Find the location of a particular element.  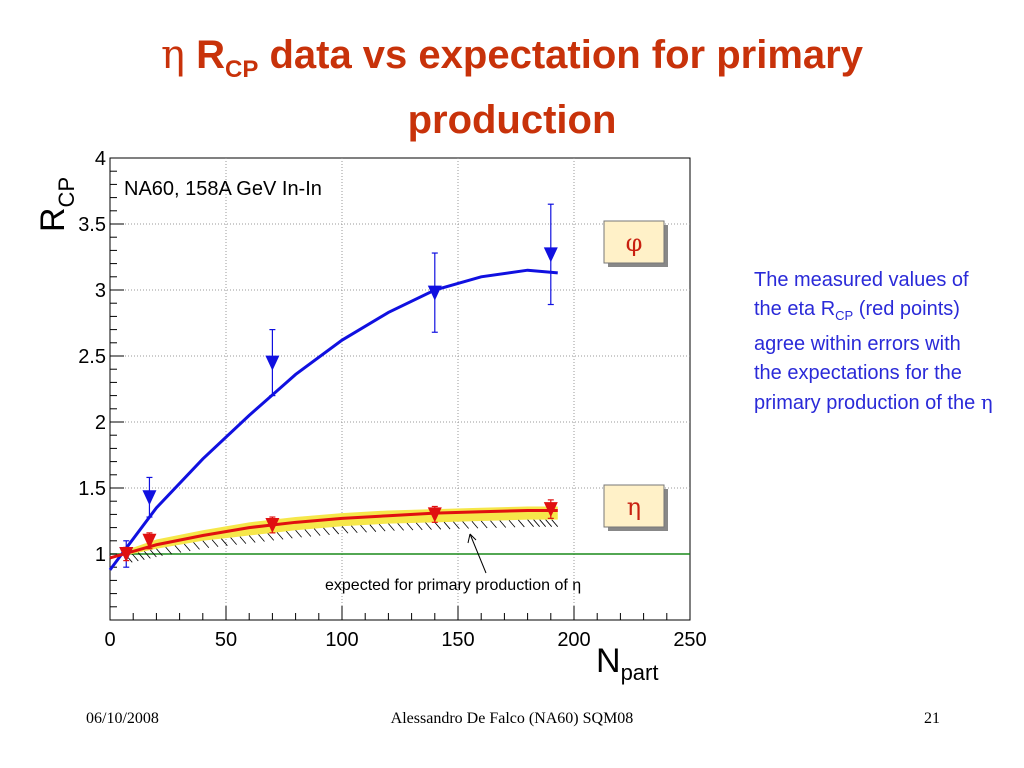

x-tick-label: 200 is located at coordinates (573, 640).